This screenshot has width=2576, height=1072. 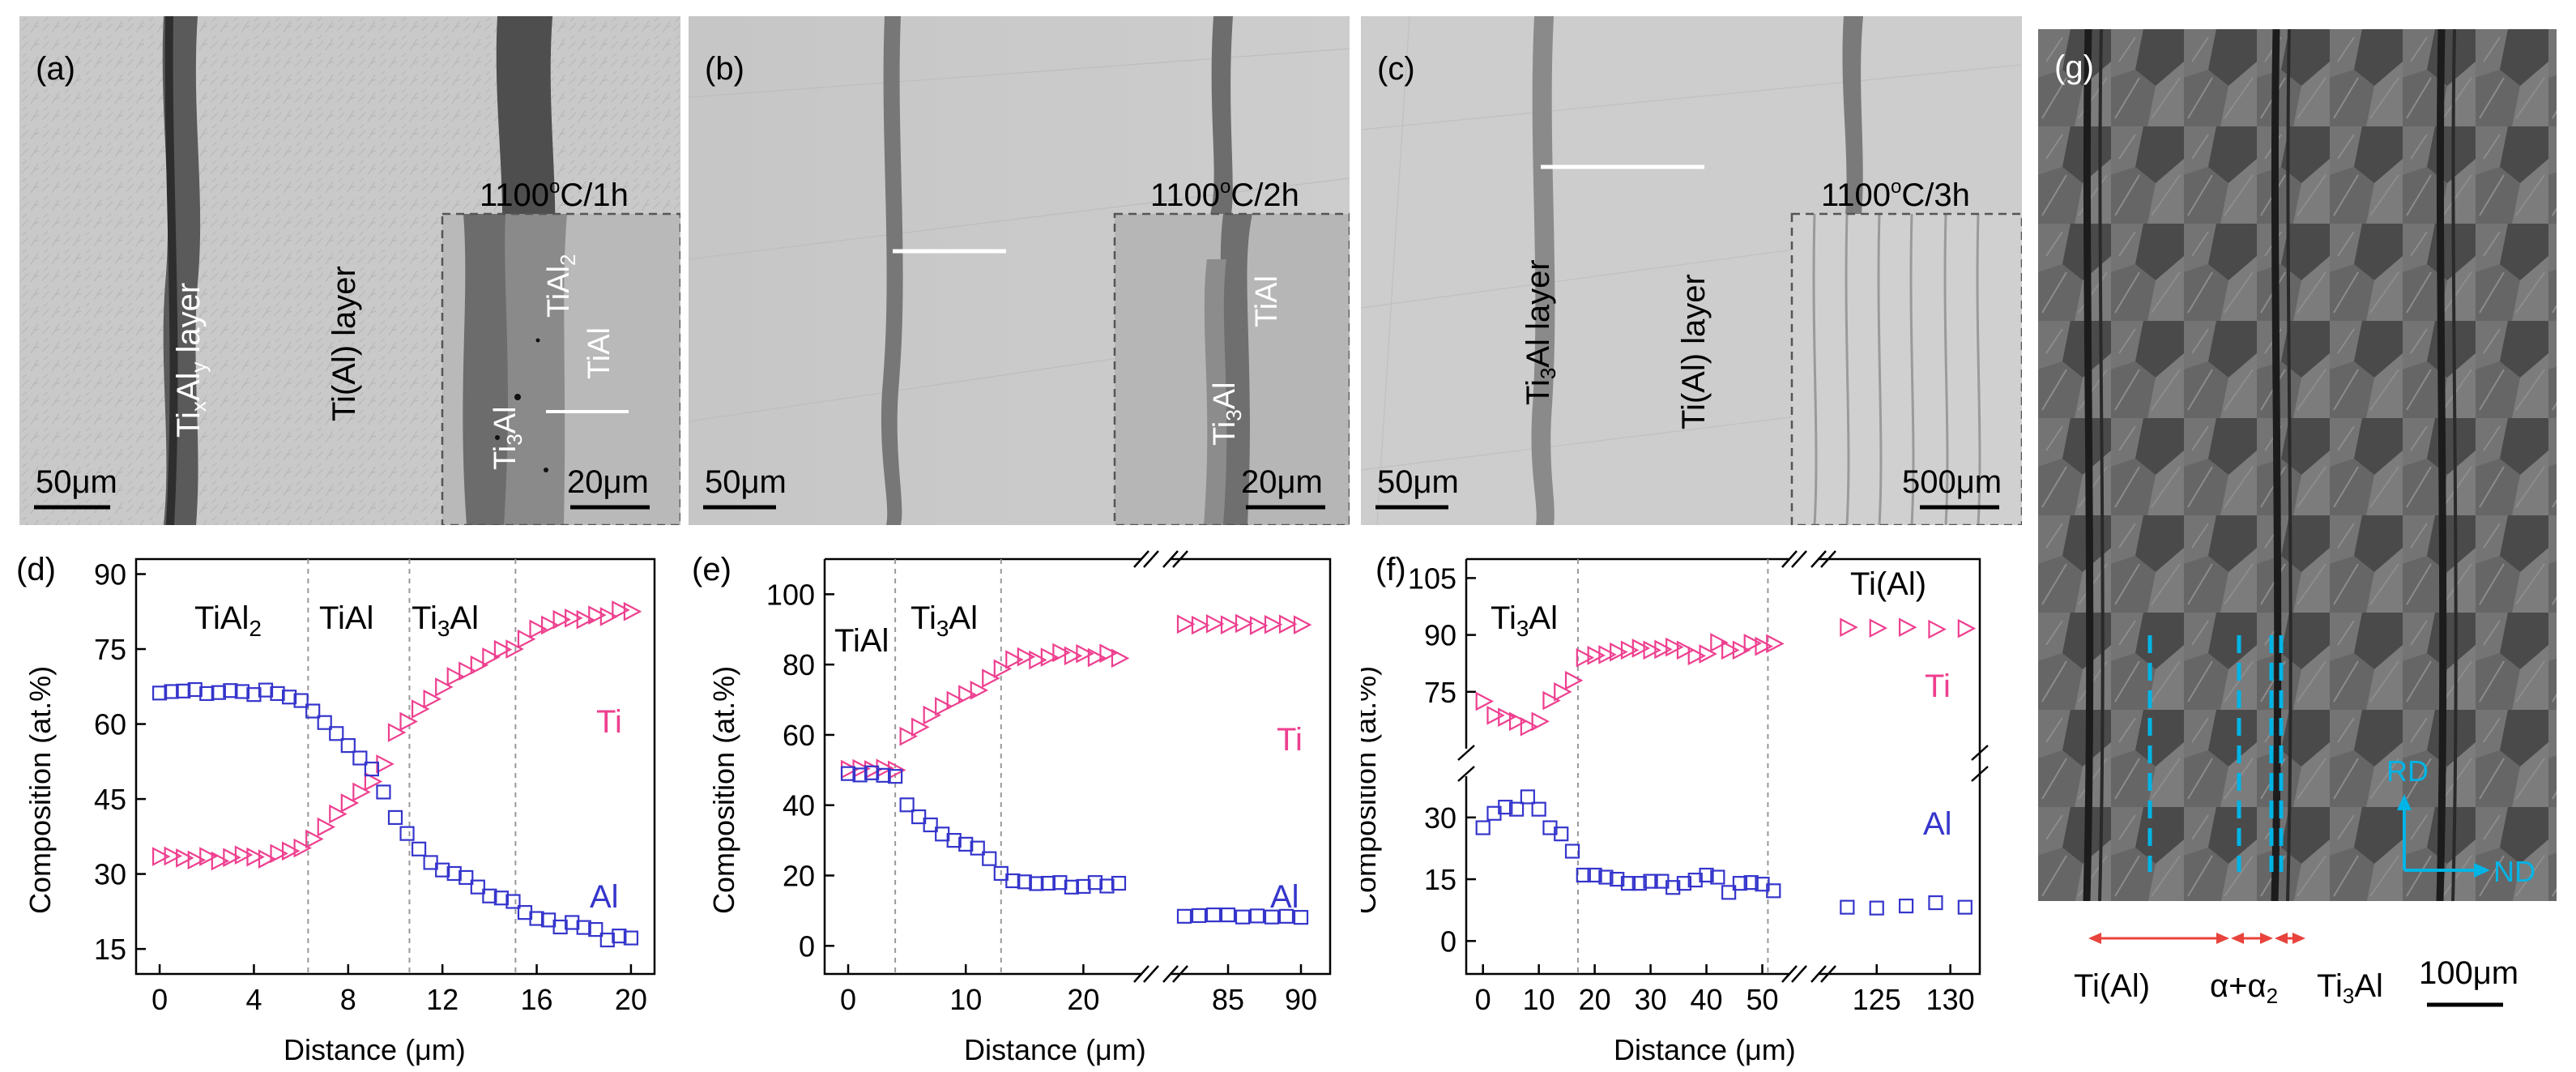 I want to click on inset-b-phase-tial: TiAl, so click(x=1267, y=301).